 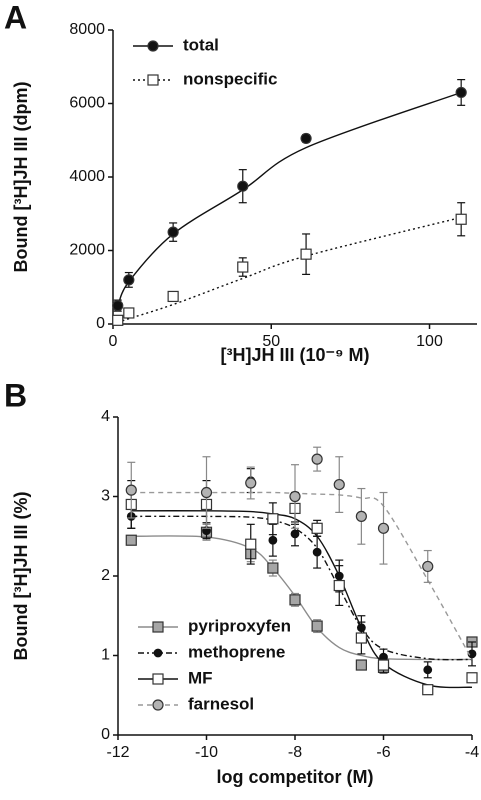 What do you see at coordinates (472, 752) in the screenshot?
I see `x-tick-label: -4` at bounding box center [472, 752].